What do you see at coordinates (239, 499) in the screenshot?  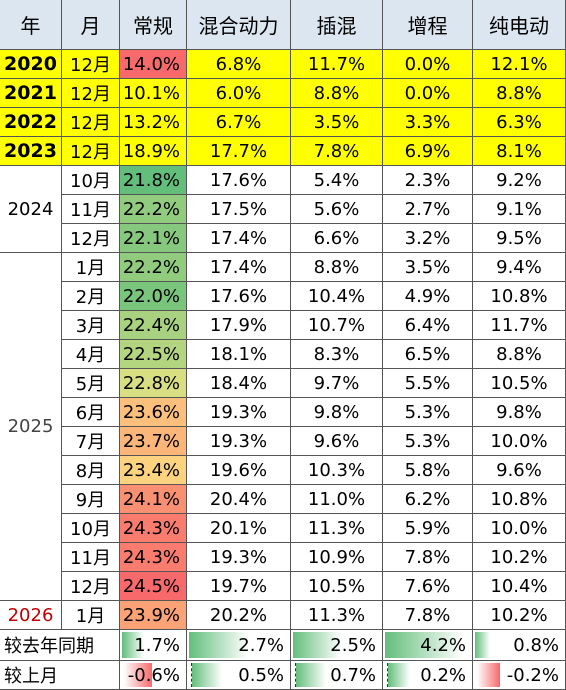 I see `share-value: 20.4%` at bounding box center [239, 499].